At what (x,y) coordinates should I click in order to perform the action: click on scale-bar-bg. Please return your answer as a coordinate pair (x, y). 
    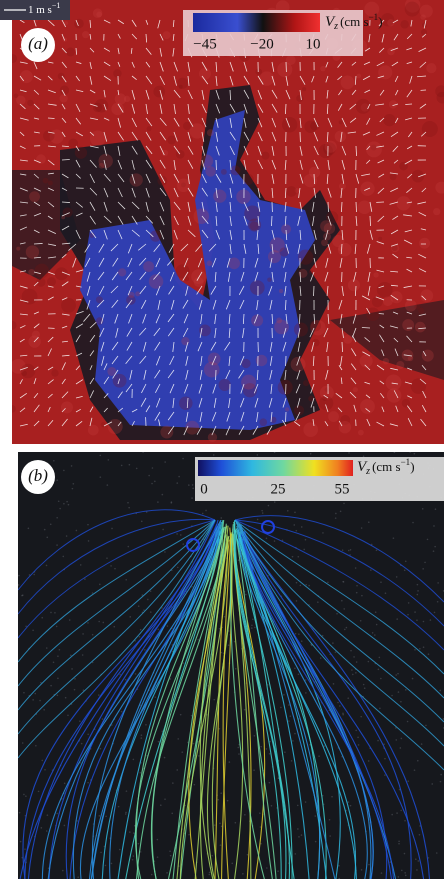
    Looking at the image, I should click on (35, 10).